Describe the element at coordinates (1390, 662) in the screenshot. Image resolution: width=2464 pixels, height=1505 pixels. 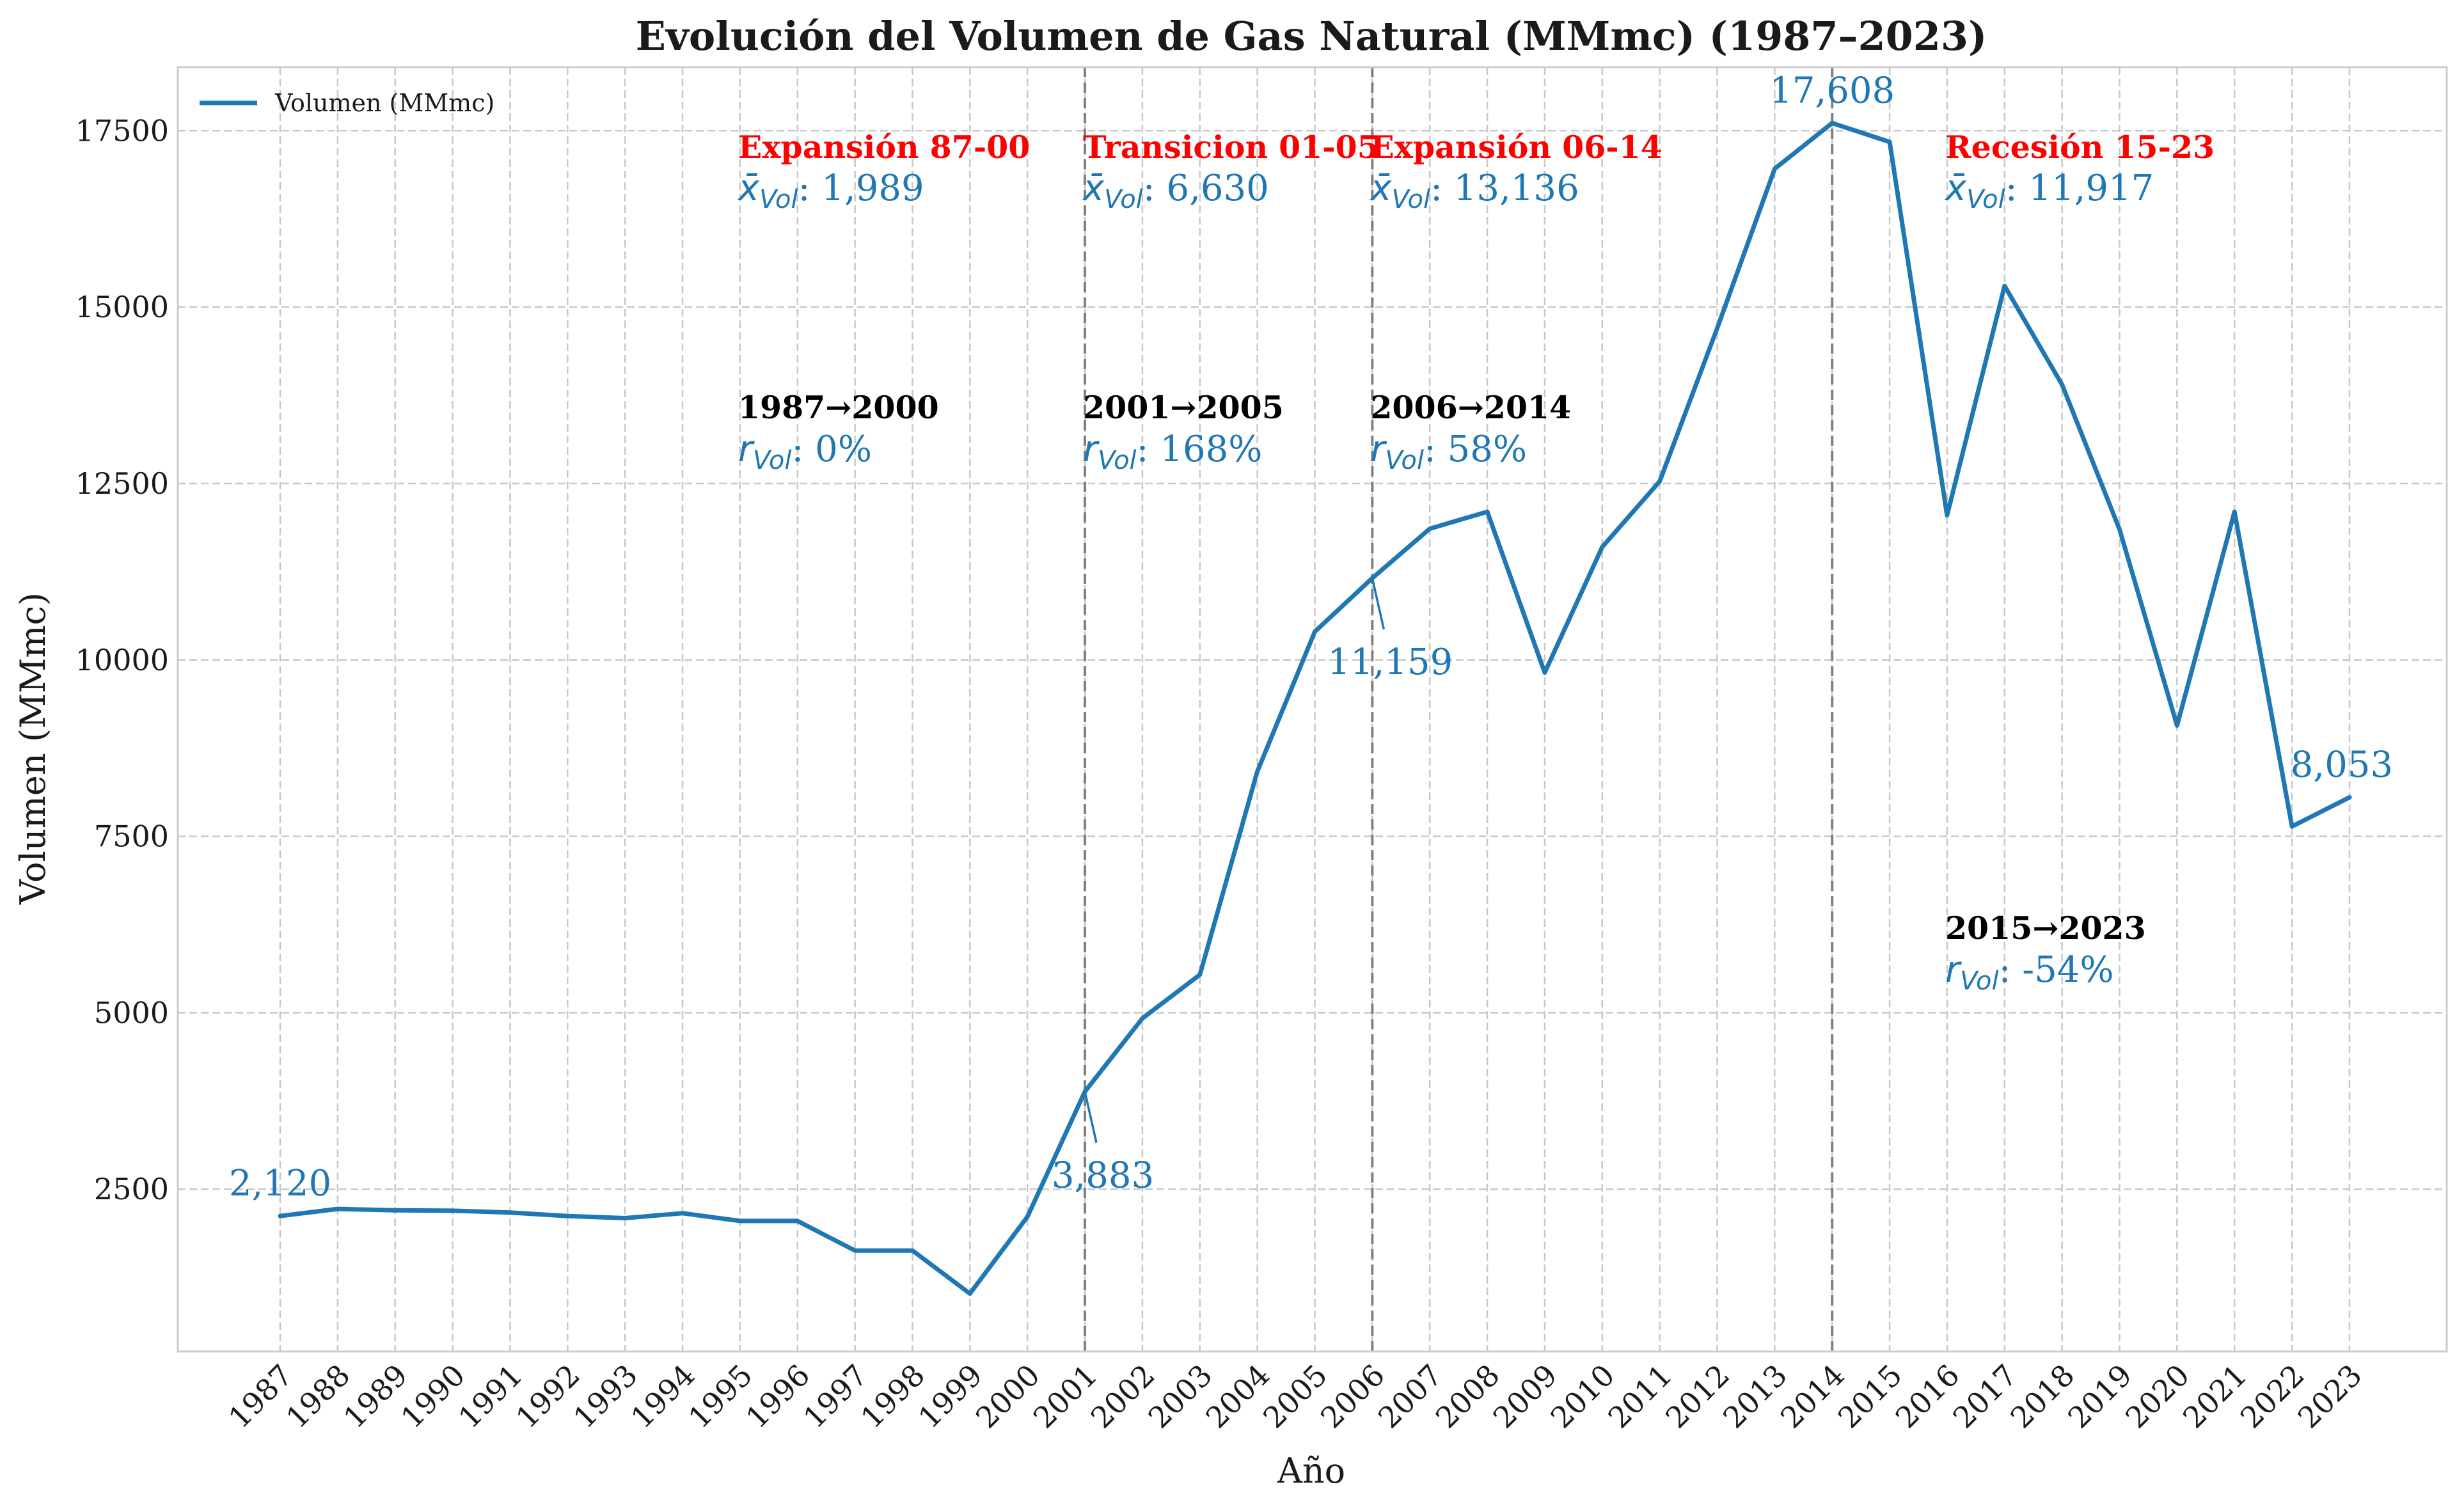
I see `point-value-label: 11,159` at that location.